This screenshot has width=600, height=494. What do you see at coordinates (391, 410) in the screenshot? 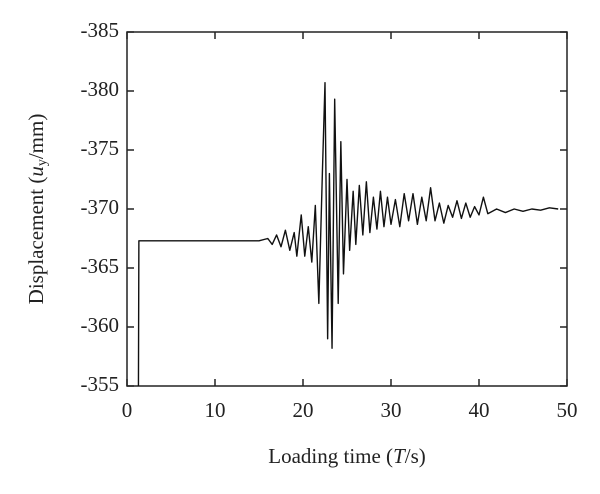
I see `x-tick-label: 30` at bounding box center [391, 410].